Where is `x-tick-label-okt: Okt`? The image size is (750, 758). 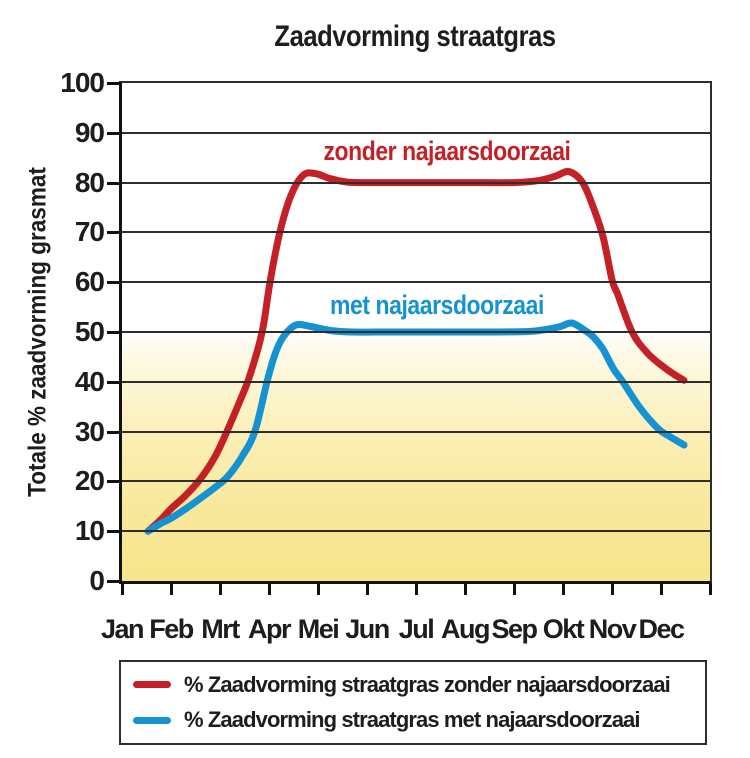
x-tick-label-okt: Okt is located at coordinates (563, 629).